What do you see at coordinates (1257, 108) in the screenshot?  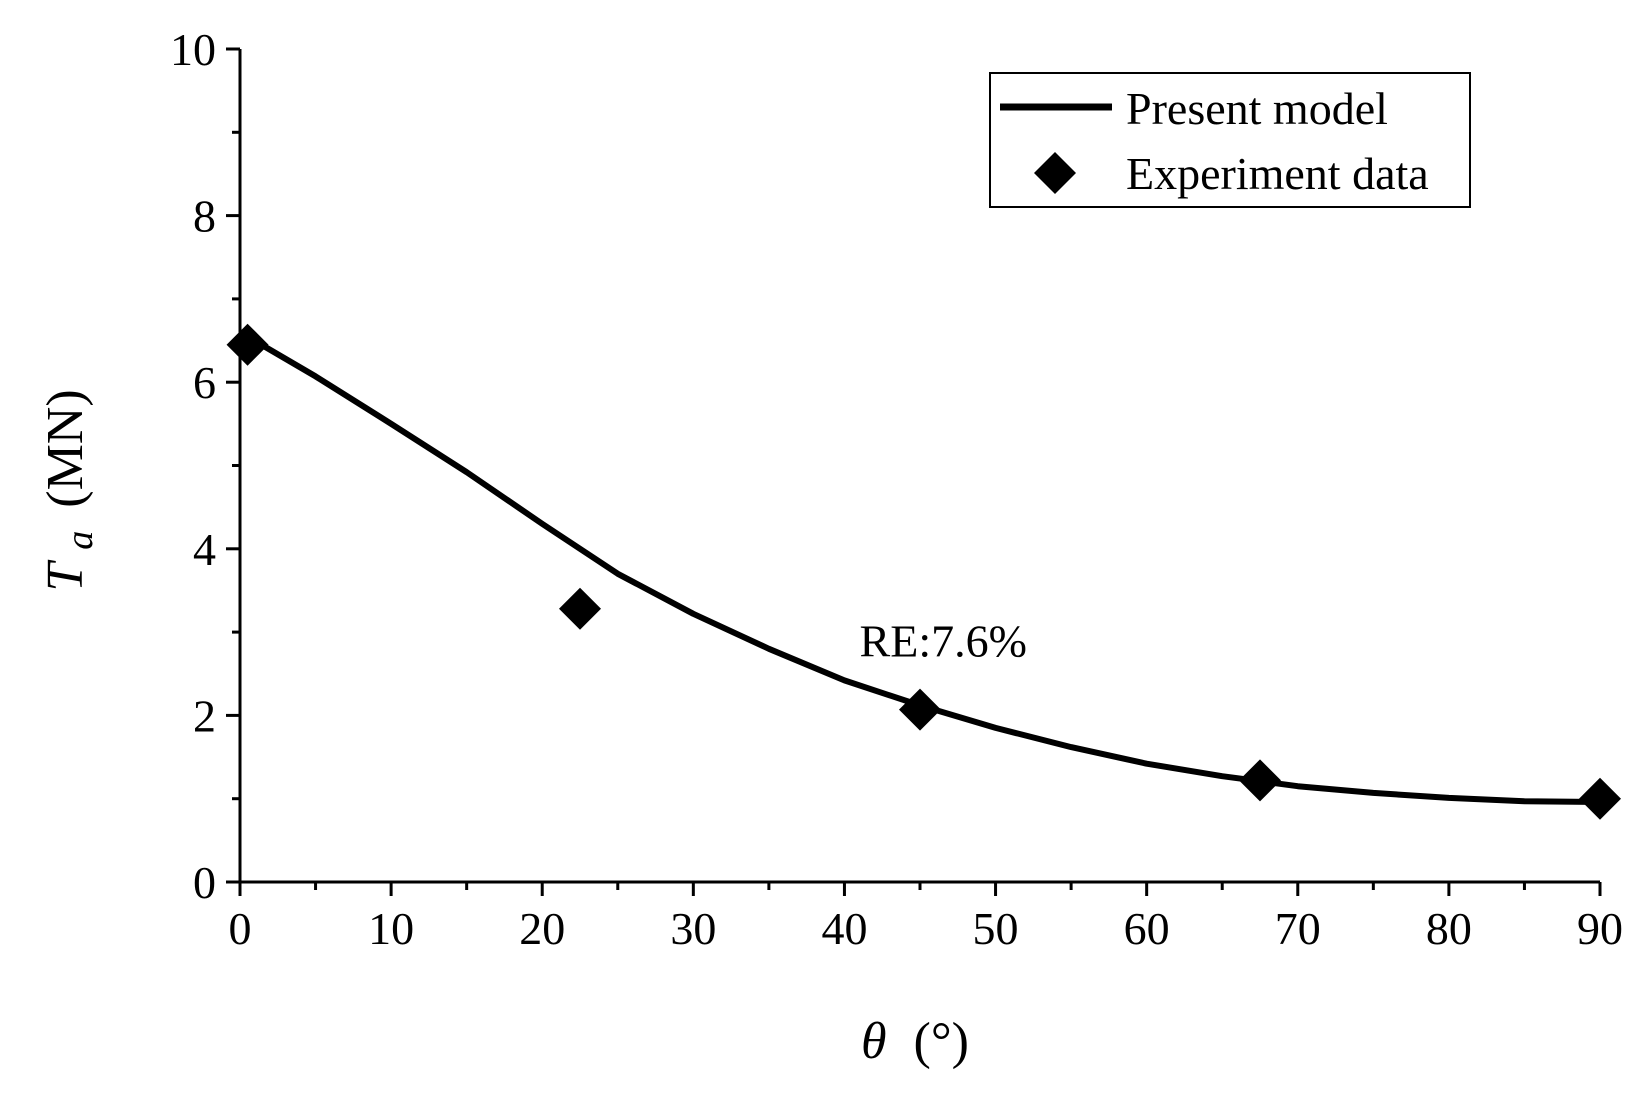 I see `legend-label-present-model: Present model` at bounding box center [1257, 108].